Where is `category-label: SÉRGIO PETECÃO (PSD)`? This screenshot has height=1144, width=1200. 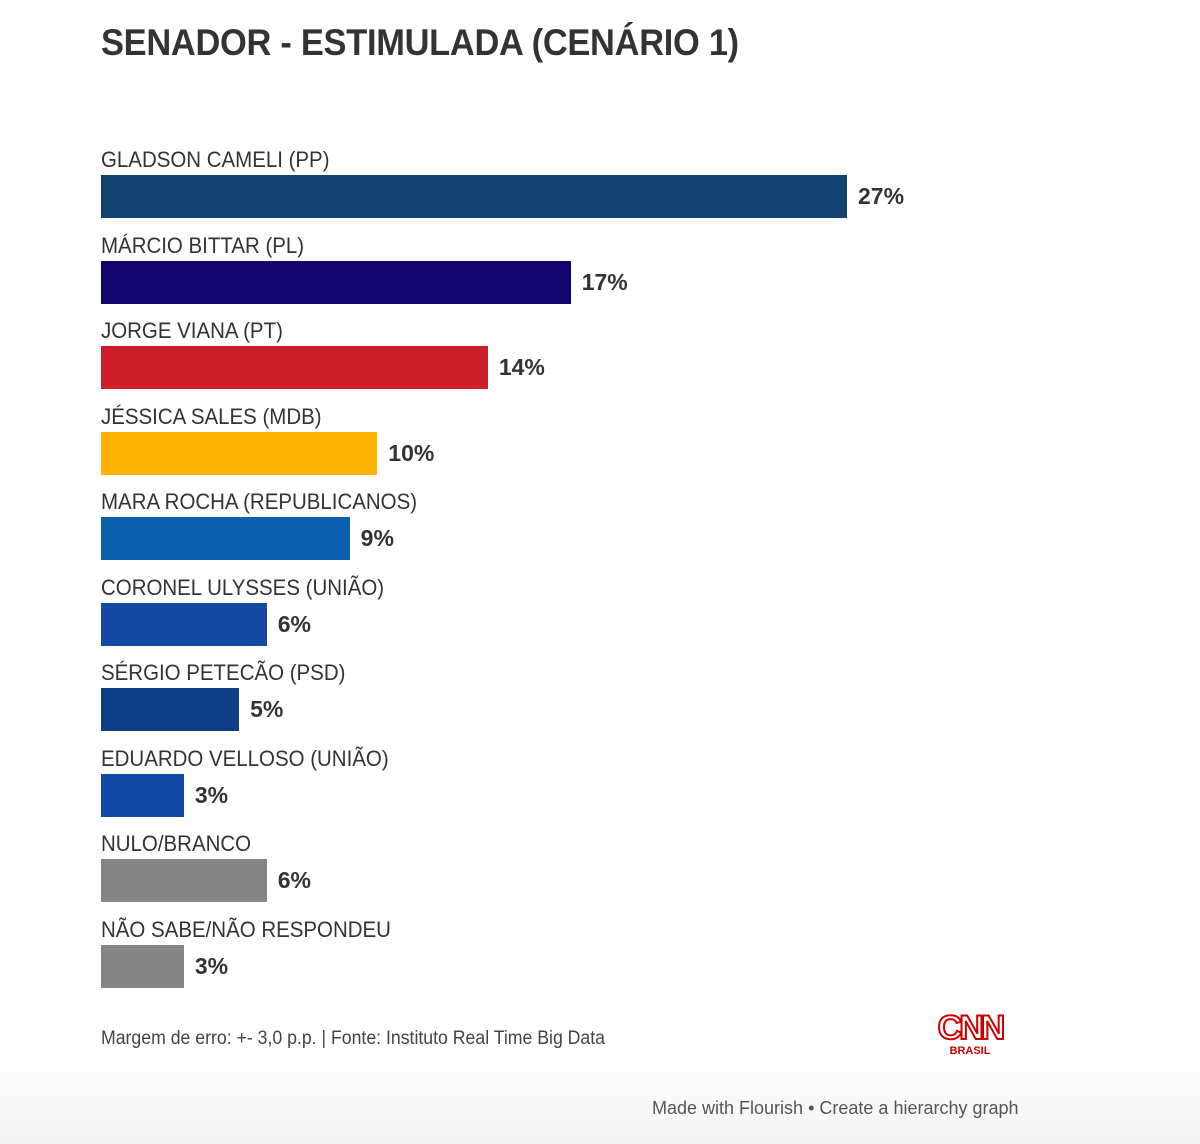 category-label: SÉRGIO PETECÃO (PSD) is located at coordinates (223, 672).